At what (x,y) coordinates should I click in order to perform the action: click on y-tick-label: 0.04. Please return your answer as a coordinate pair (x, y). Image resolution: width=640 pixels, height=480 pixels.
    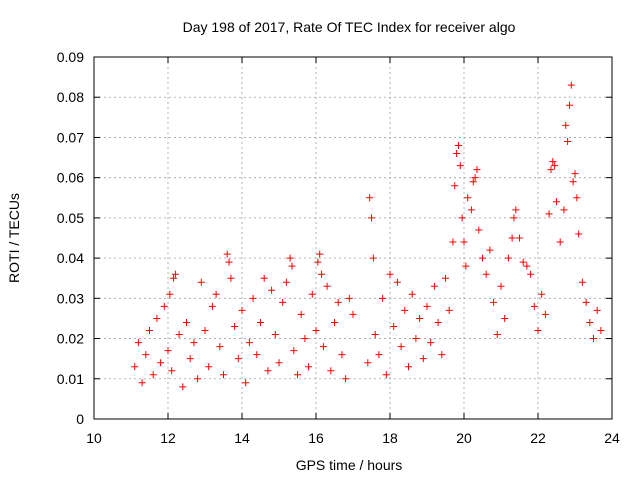
    Looking at the image, I should click on (70, 258).